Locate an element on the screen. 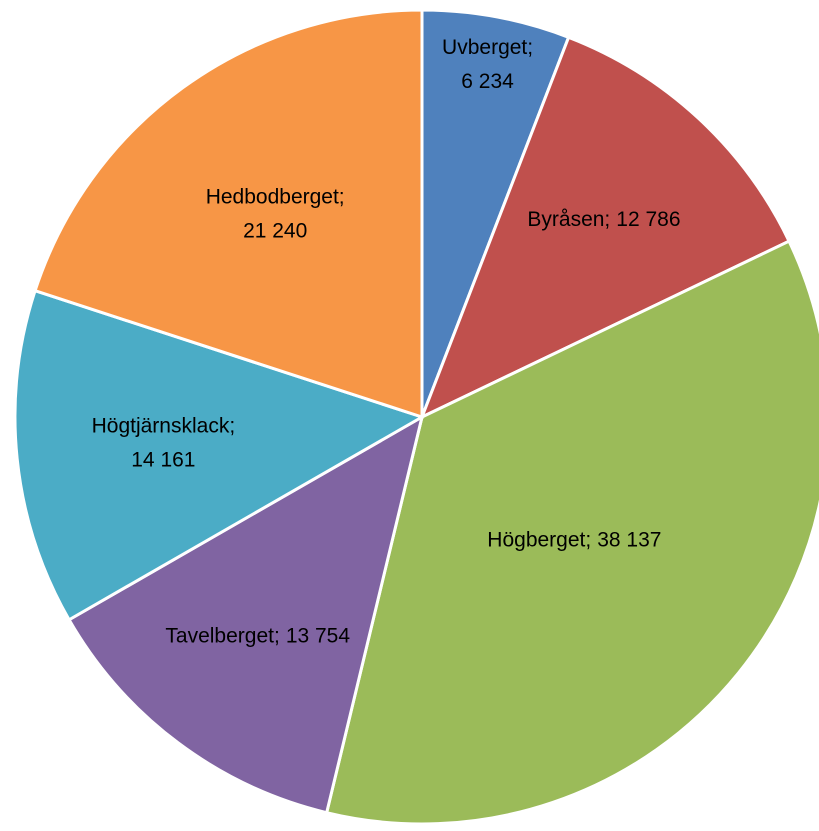 The height and width of the screenshot is (831, 819). data-label: Högberget; 38 137 is located at coordinates (574, 539).